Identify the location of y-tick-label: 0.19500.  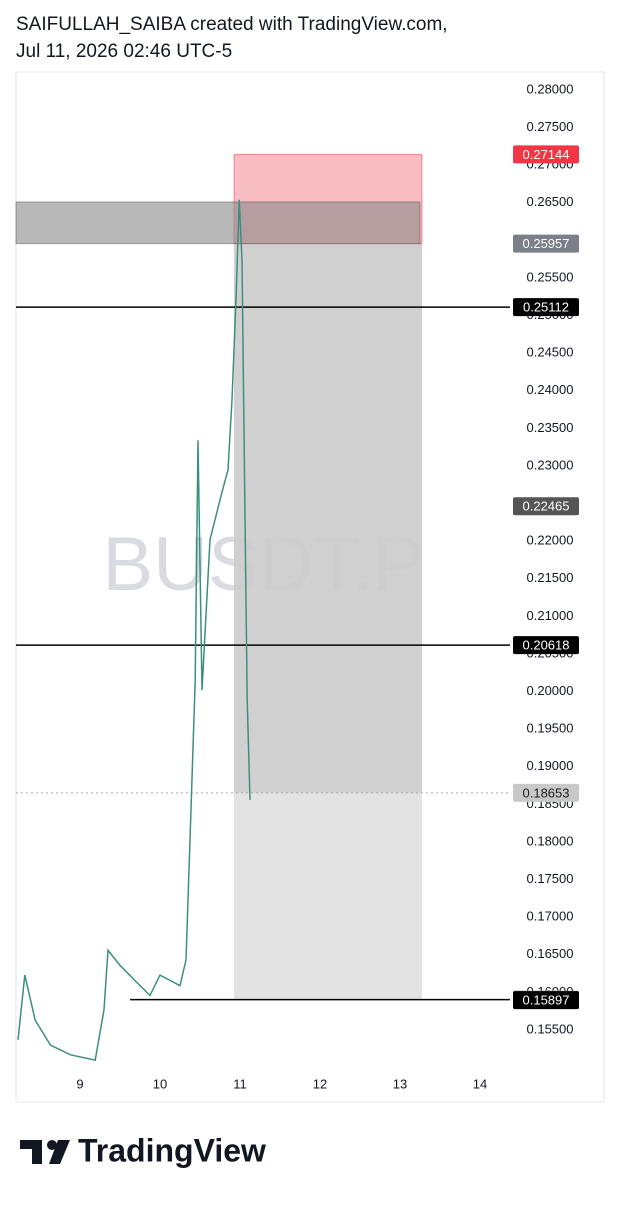
(550, 728).